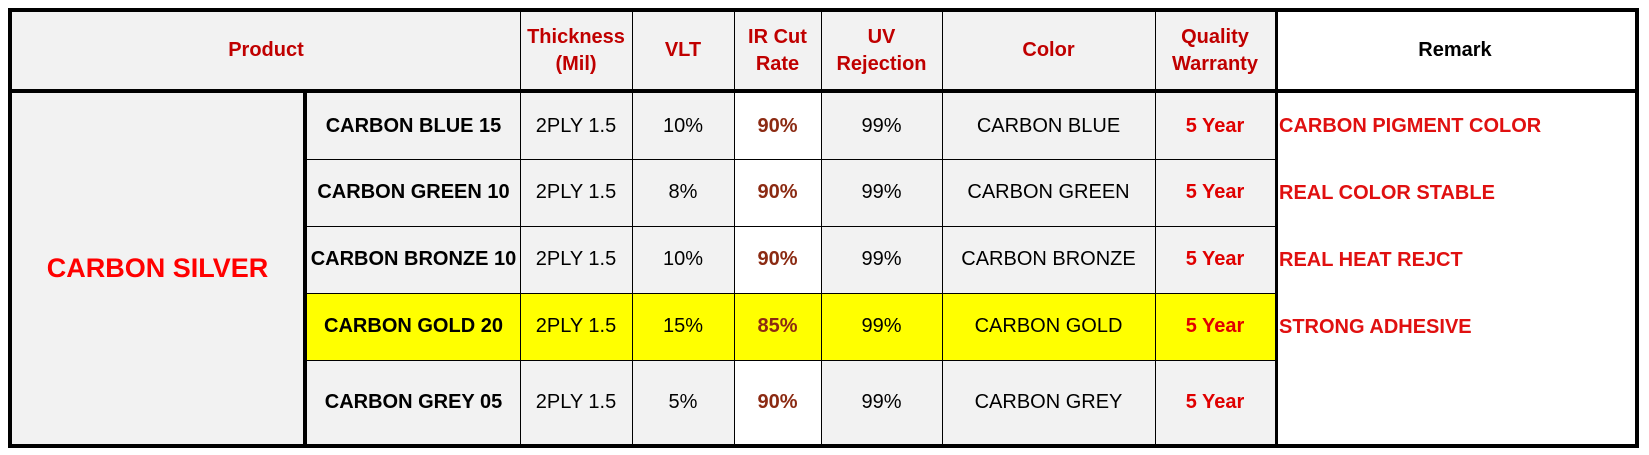 Image resolution: width=1649 pixels, height=455 pixels. I want to click on row-3-product: CARBON BRONZE 10, so click(413, 259).